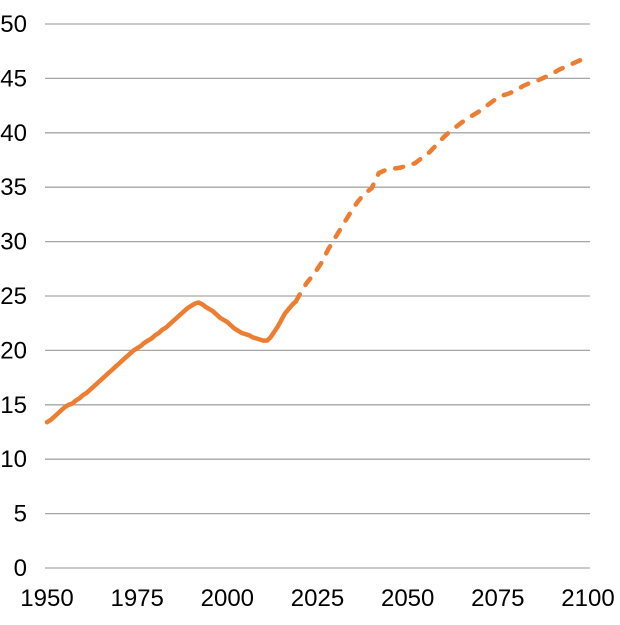 This screenshot has height=625, width=620. Describe the element at coordinates (20, 514) in the screenshot. I see `y-tick-label: 5` at that location.